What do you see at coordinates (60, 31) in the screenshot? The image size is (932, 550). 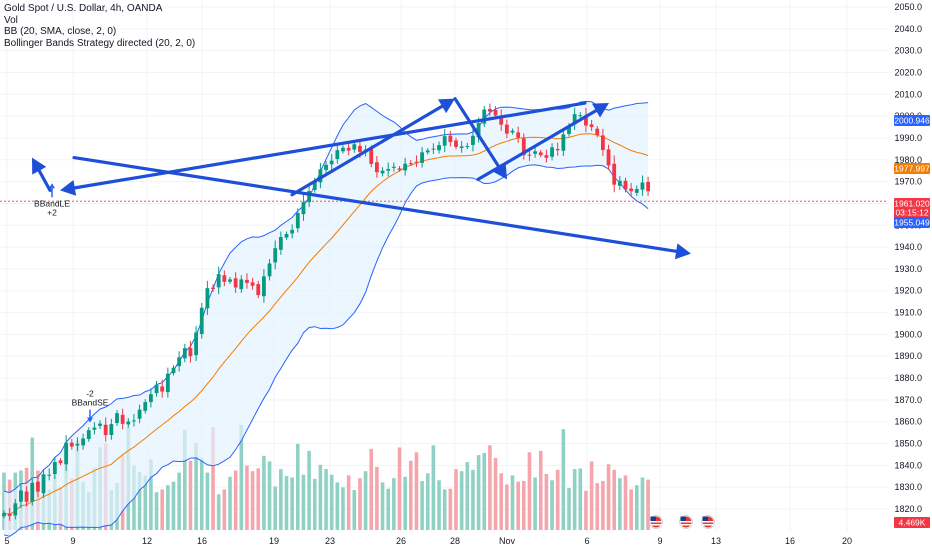 I see `indicator-bollinger-bands: BB (20, SMA, close, 2, 0)` at bounding box center [60, 31].